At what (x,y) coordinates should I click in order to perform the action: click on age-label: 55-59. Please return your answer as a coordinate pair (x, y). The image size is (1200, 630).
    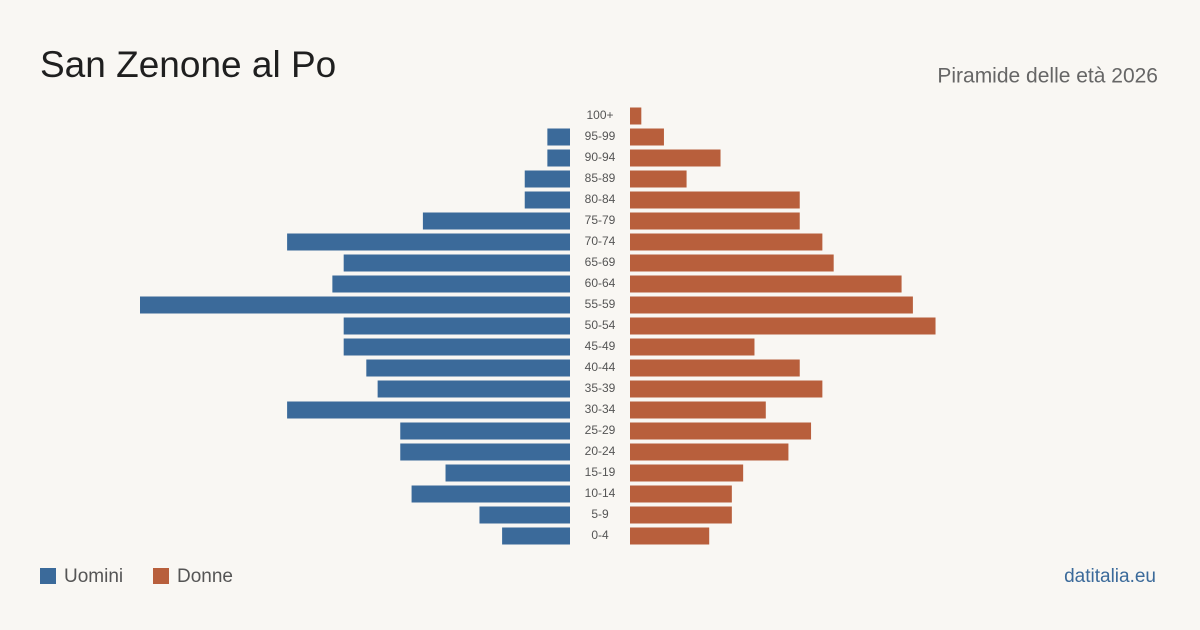
    Looking at the image, I should click on (600, 304).